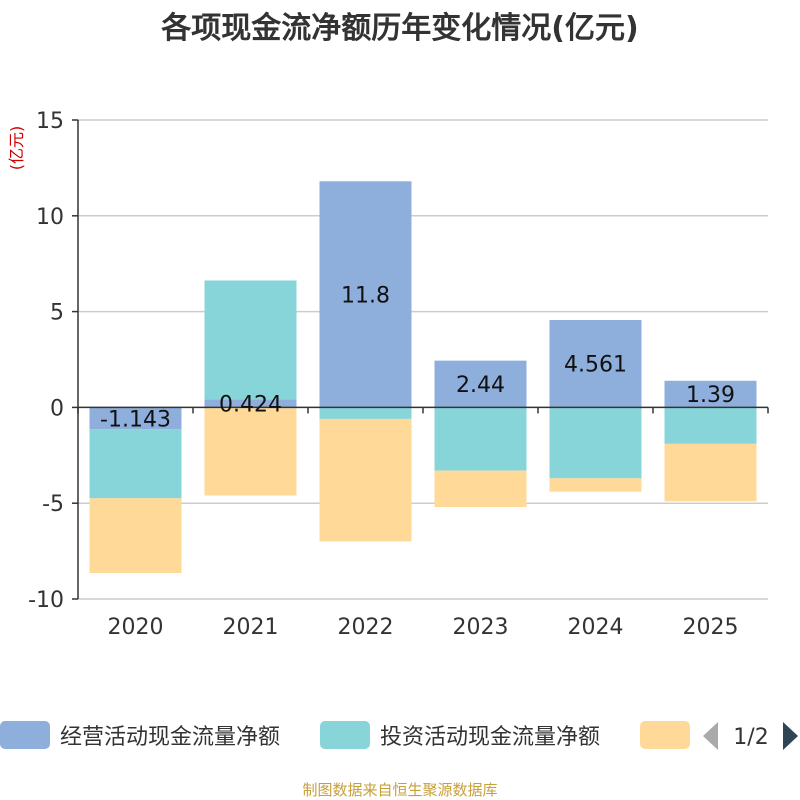 This screenshot has width=800, height=800. I want to click on x-tick-label: 2022, so click(366, 627).